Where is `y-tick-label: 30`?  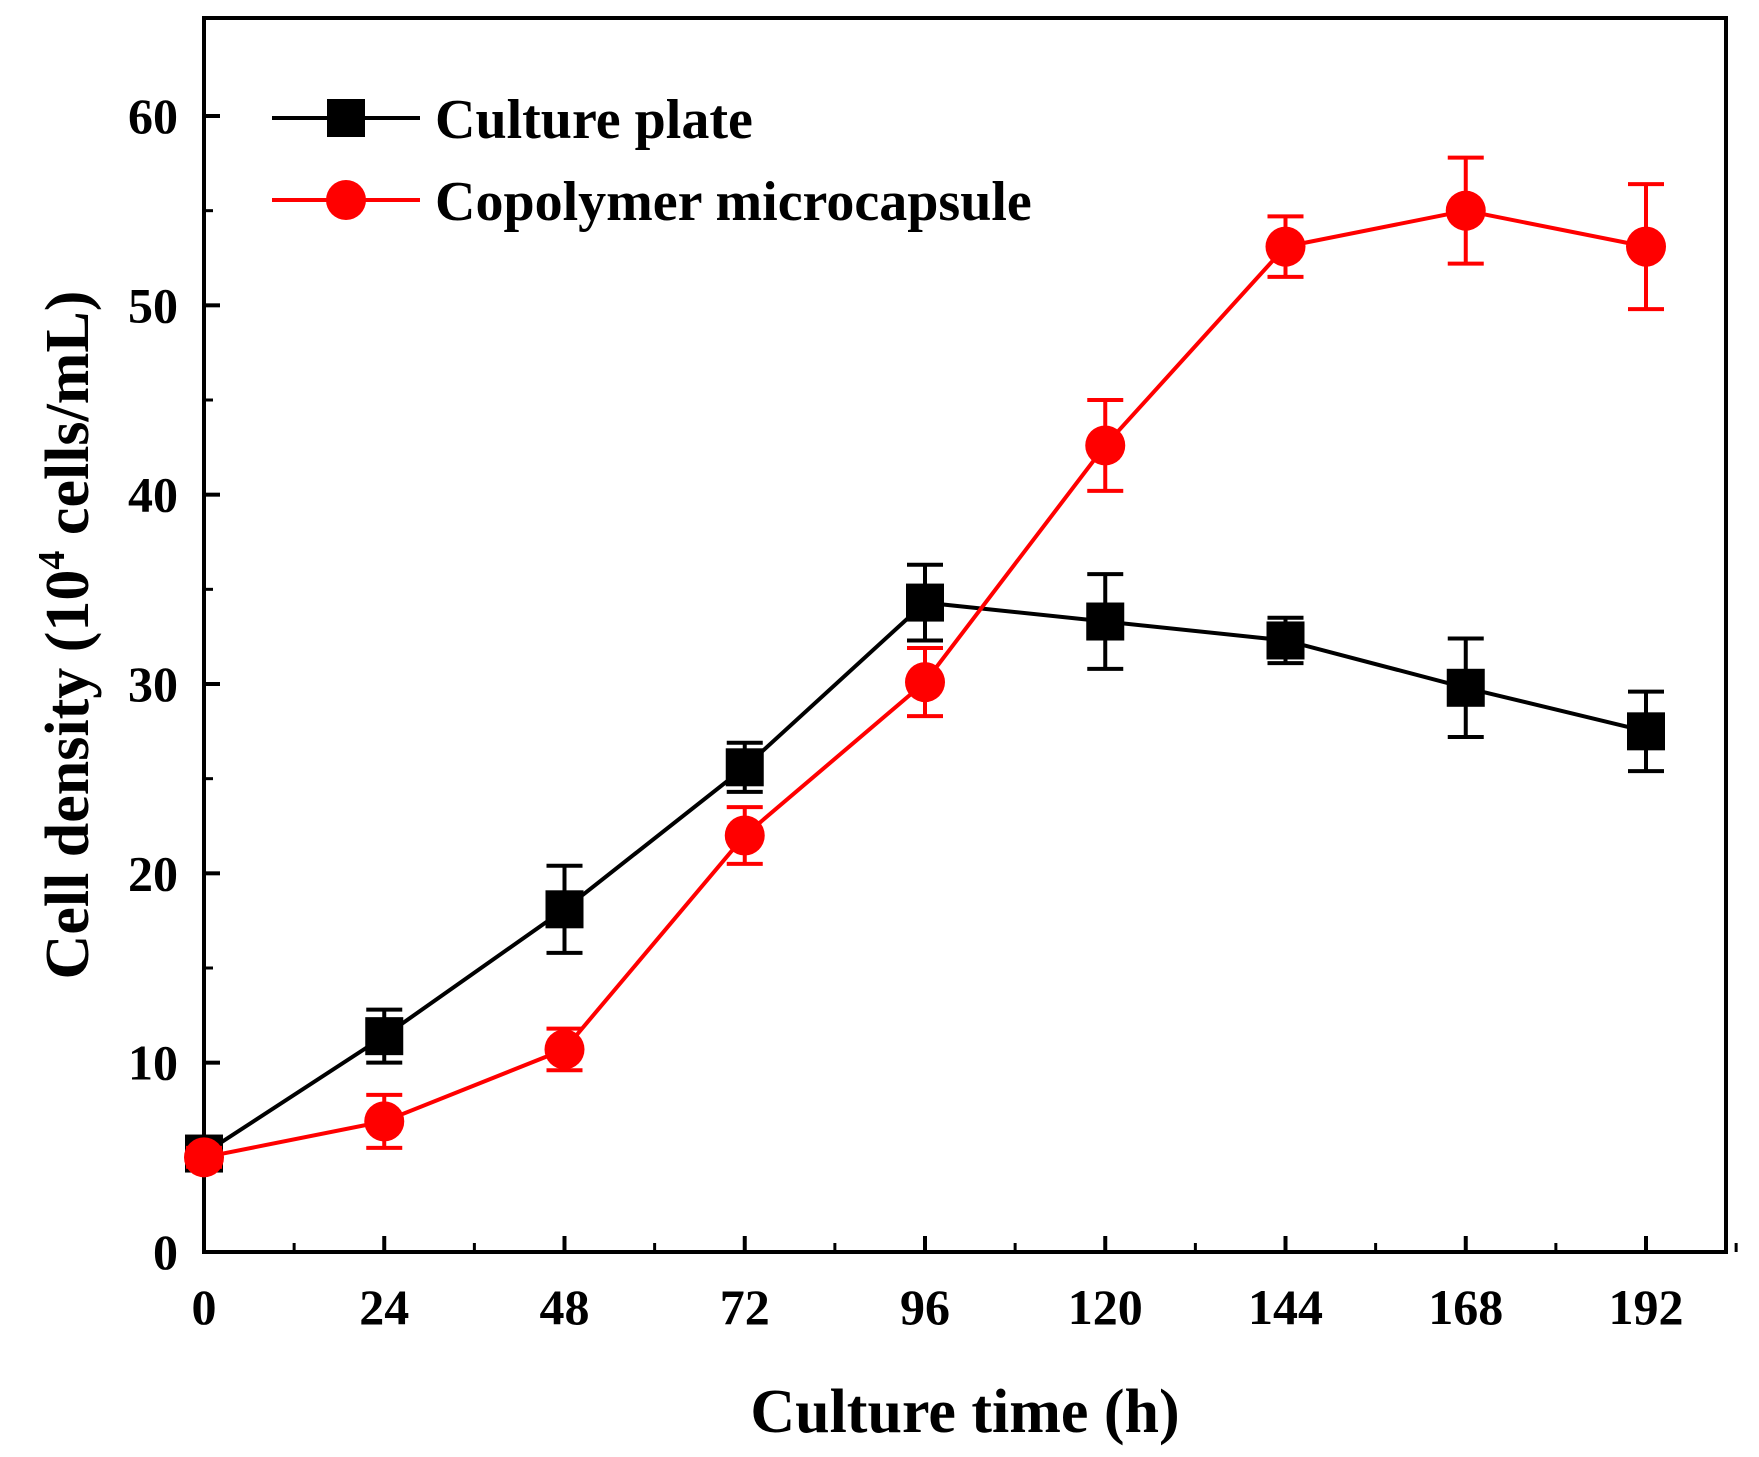 y-tick-label: 30 is located at coordinates (153, 684).